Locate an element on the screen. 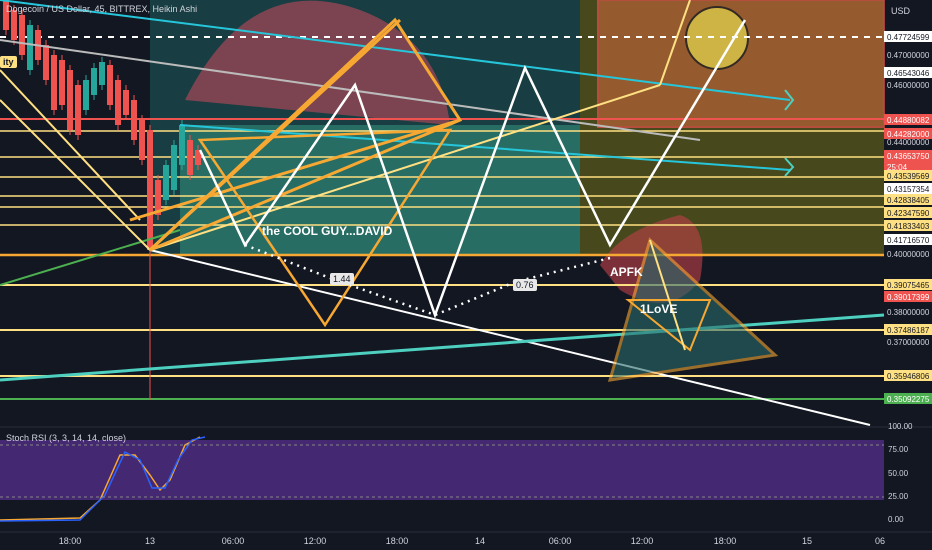 The width and height of the screenshot is (932, 550). price-label: 0.43653750 is located at coordinates (908, 156).